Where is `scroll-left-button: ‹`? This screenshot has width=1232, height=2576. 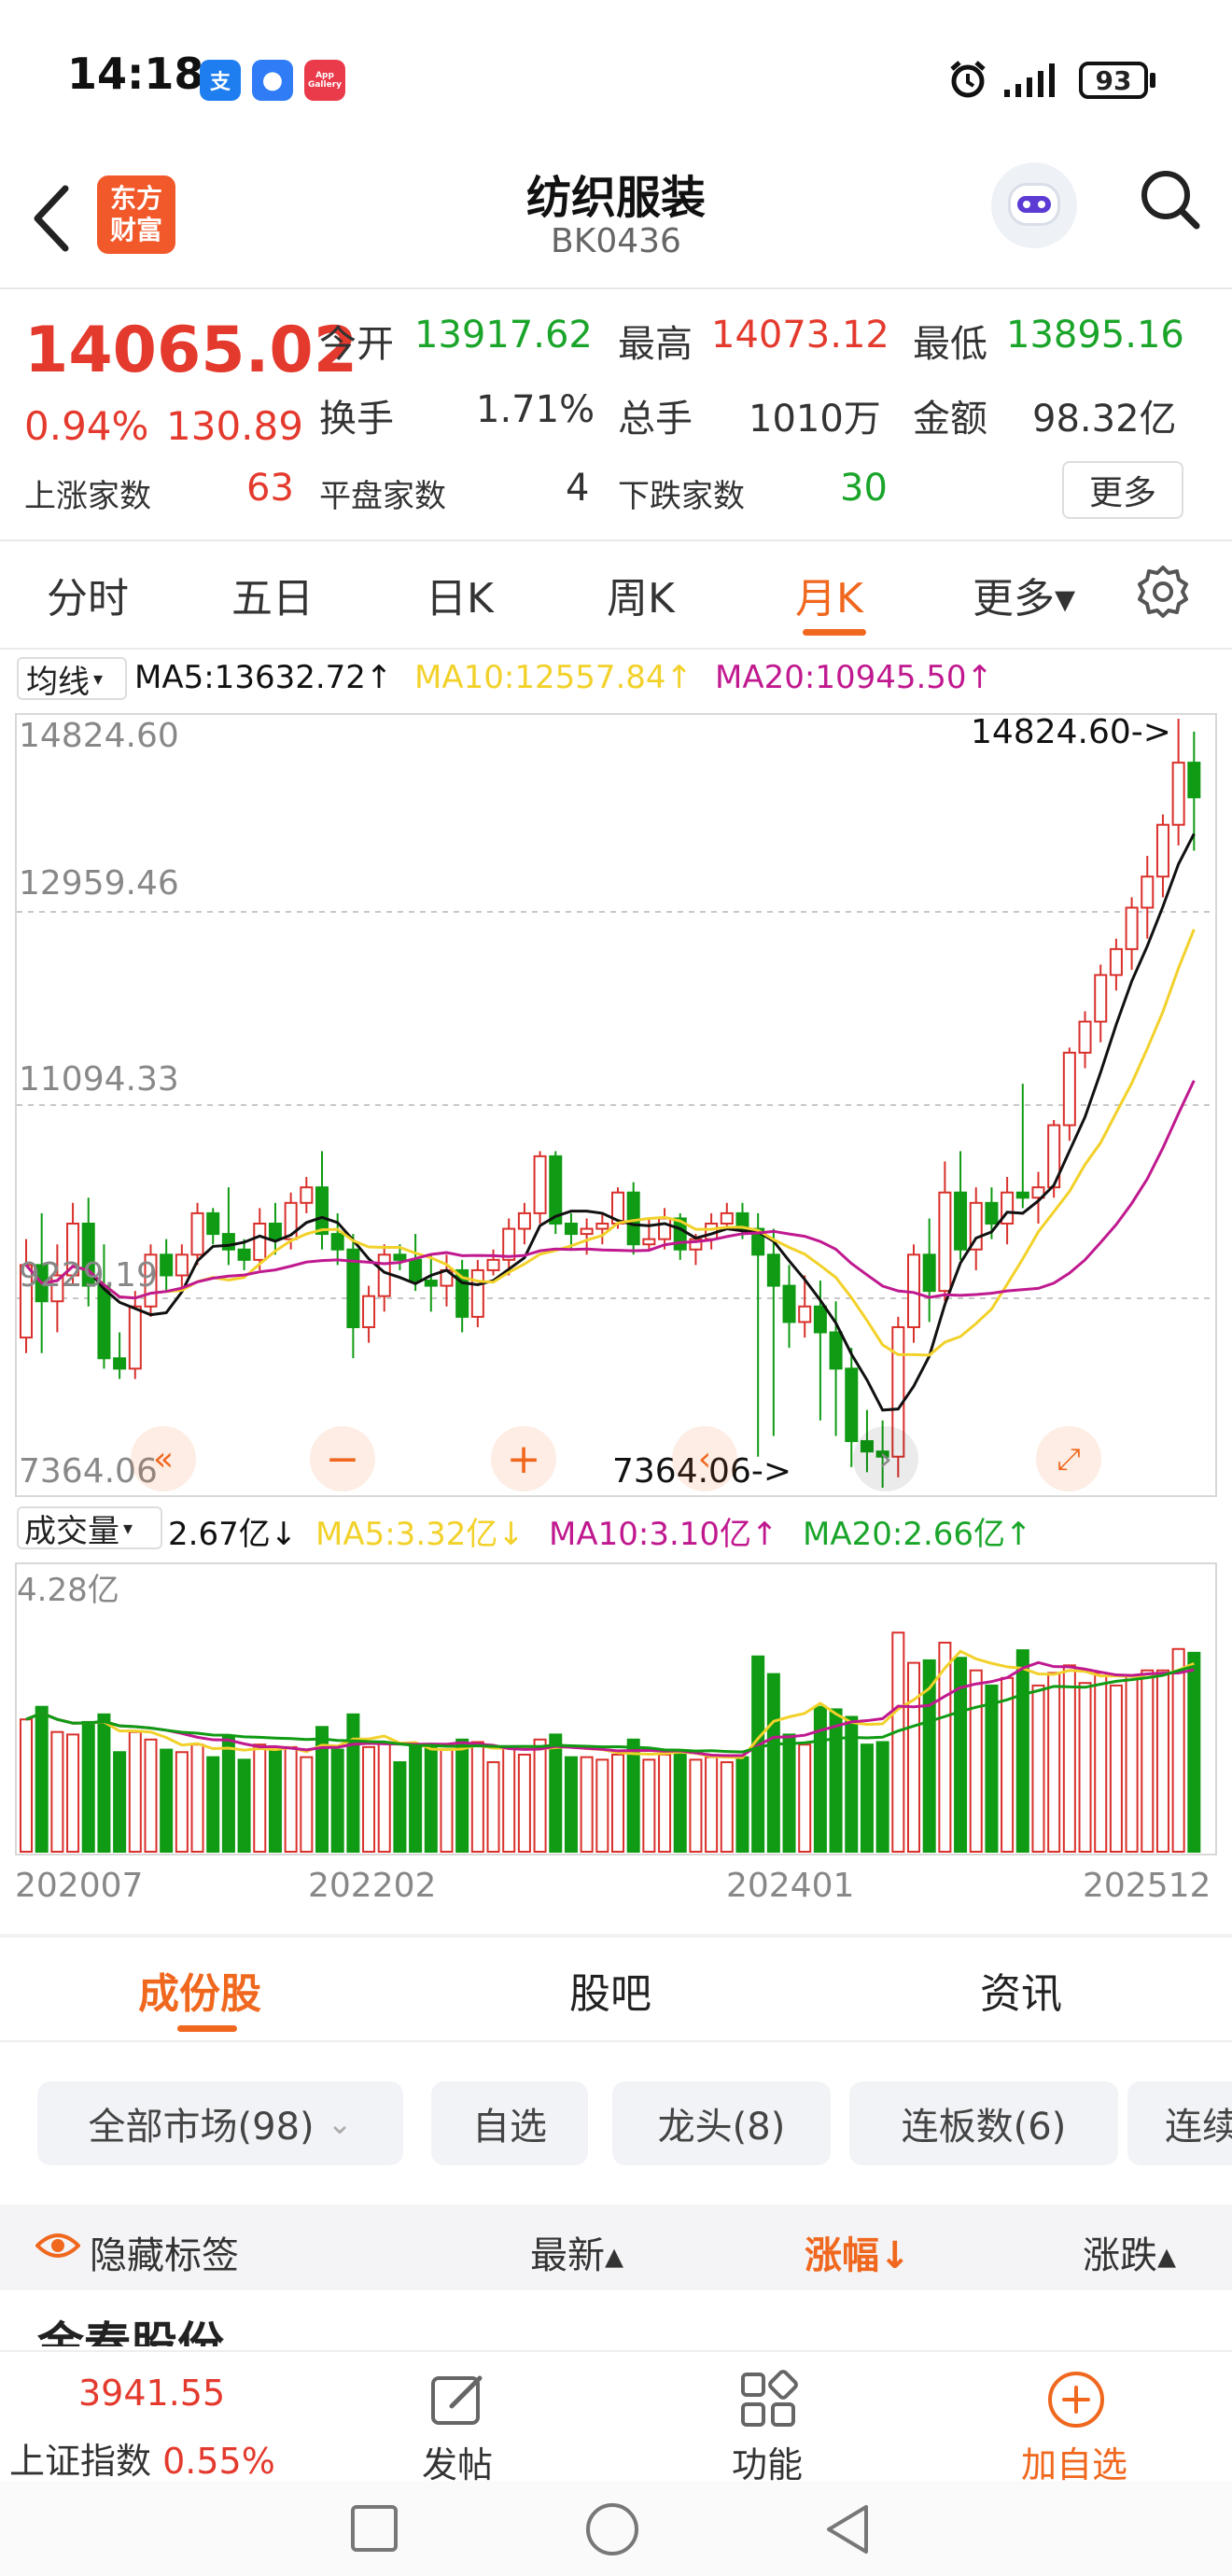
scroll-left-button: ‹ is located at coordinates (704, 1458).